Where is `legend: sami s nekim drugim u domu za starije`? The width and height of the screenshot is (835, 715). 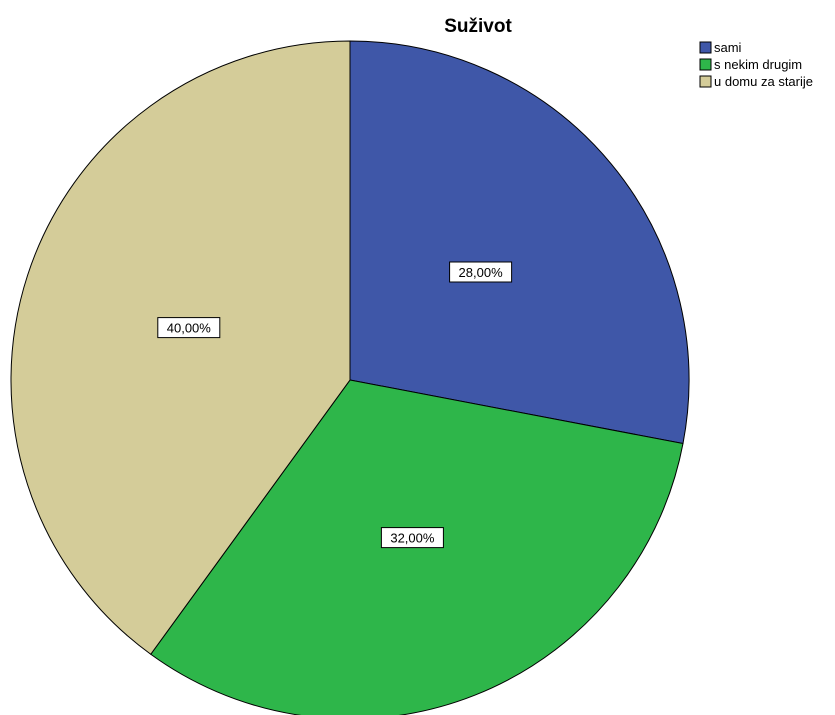
legend: sami s nekim drugim u domu za starije is located at coordinates (756, 64).